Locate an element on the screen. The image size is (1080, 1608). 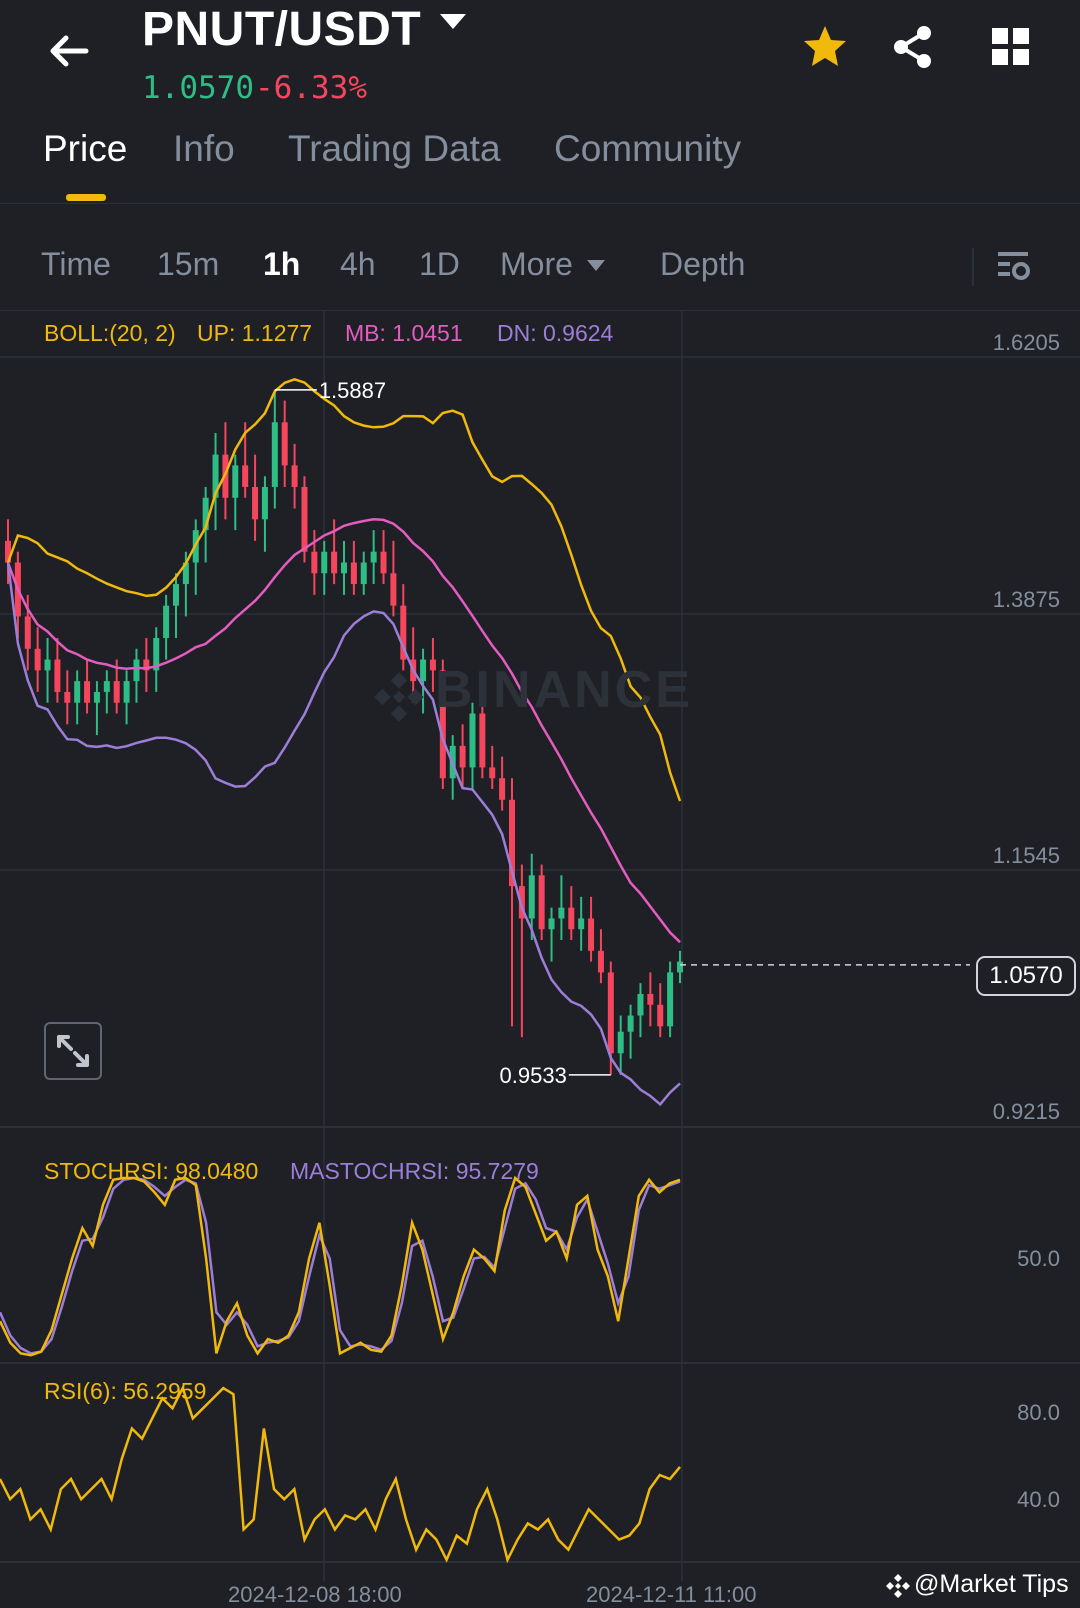
toolbar-divider-bottom is located at coordinates (540, 310).